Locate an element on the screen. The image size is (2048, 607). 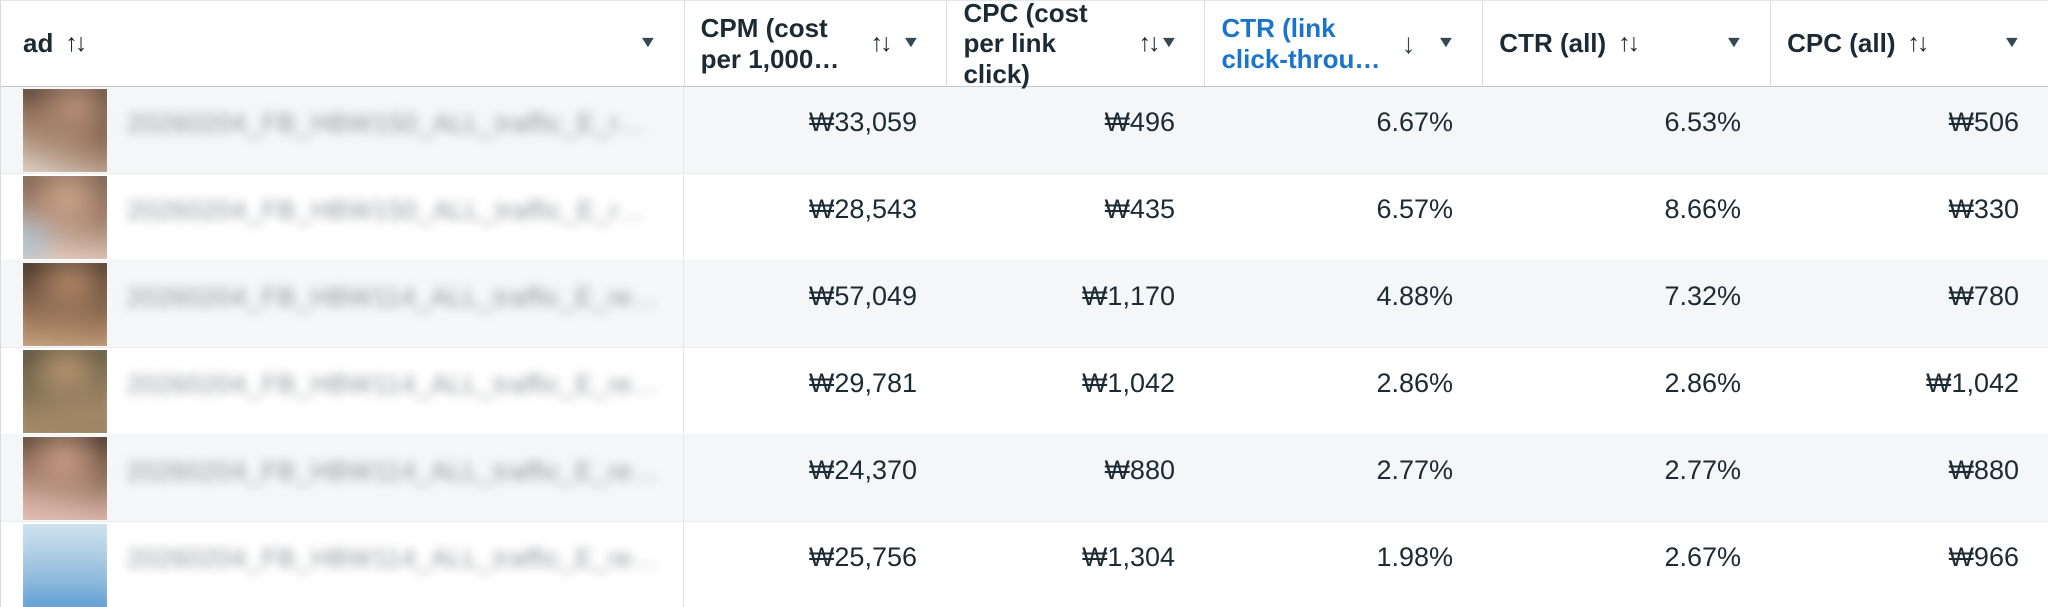
cpc-all-value: ₩330 is located at coordinates (1983, 209).